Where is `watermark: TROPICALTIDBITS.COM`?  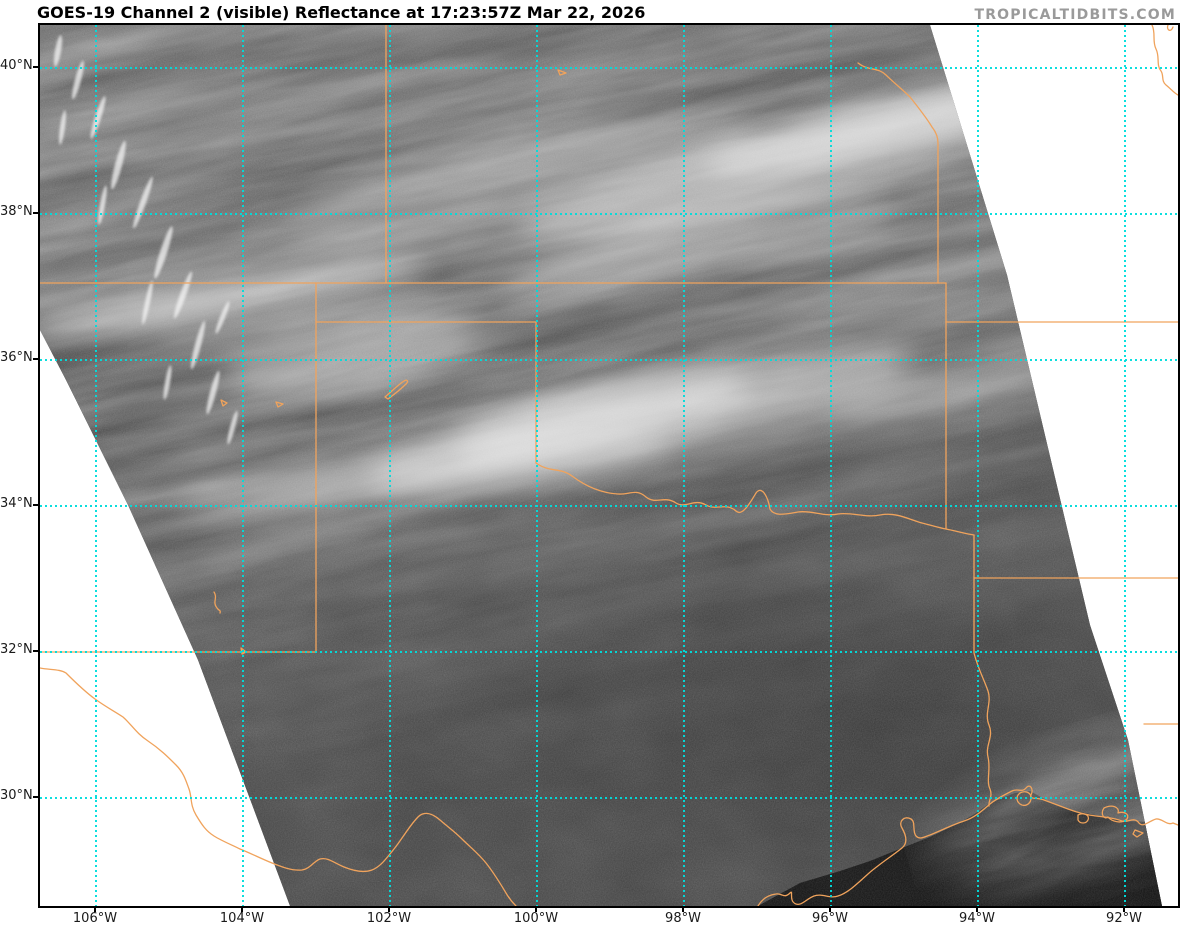
watermark: TROPICALTIDBITS.COM is located at coordinates (1075, 15).